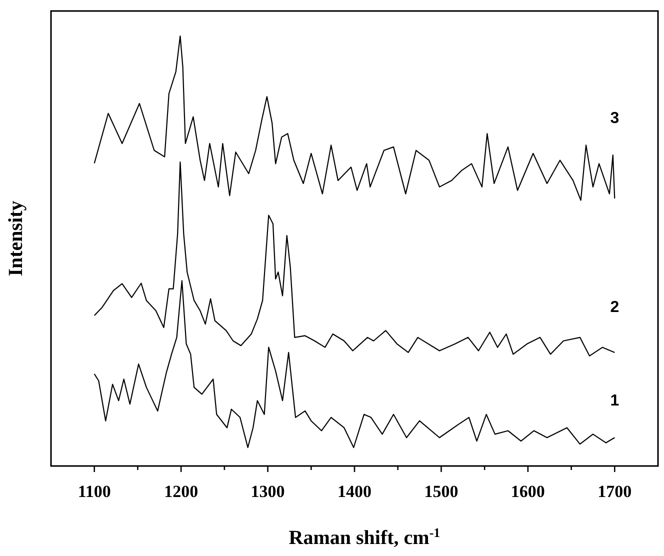 The height and width of the screenshot is (556, 664). Describe the element at coordinates (615, 307) in the screenshot. I see `text: 2` at that location.